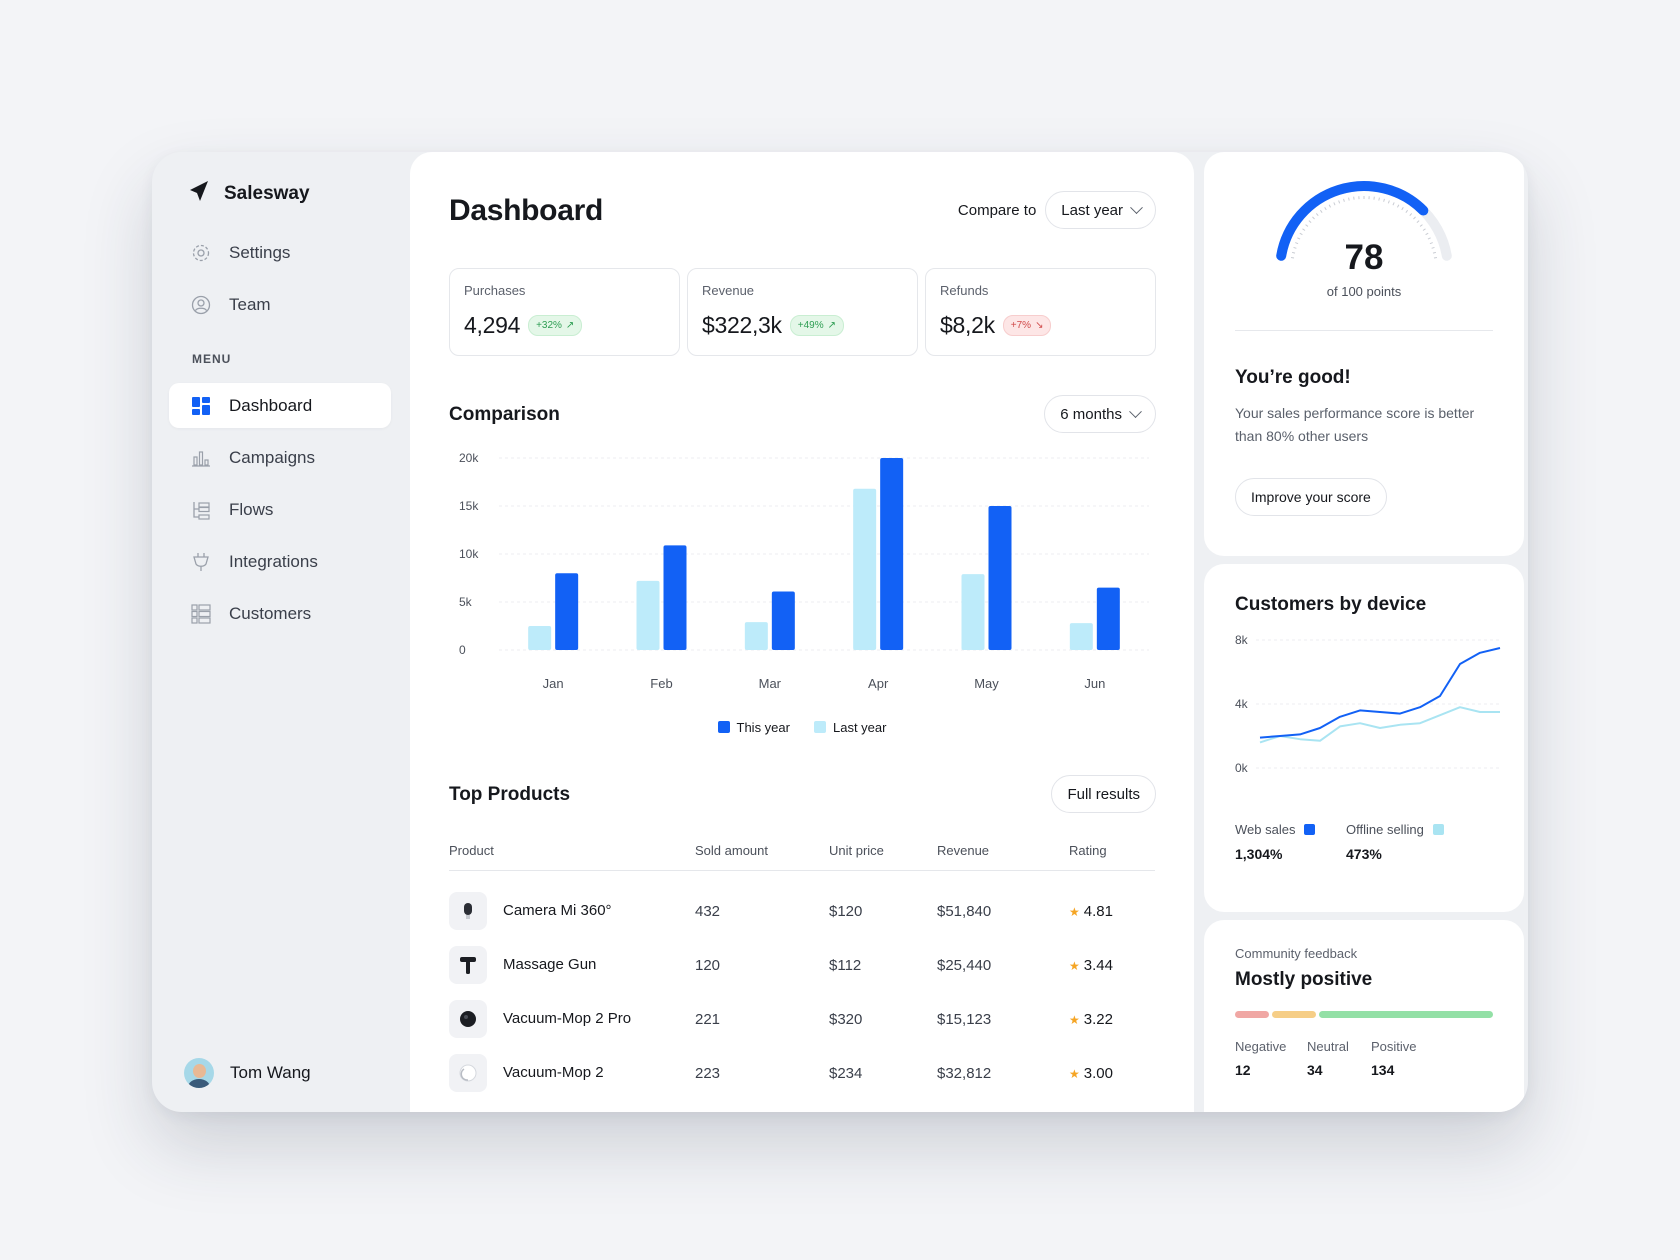 The image size is (1680, 1260). Describe the element at coordinates (1112, 851) in the screenshot. I see `column-header: Rating` at that location.